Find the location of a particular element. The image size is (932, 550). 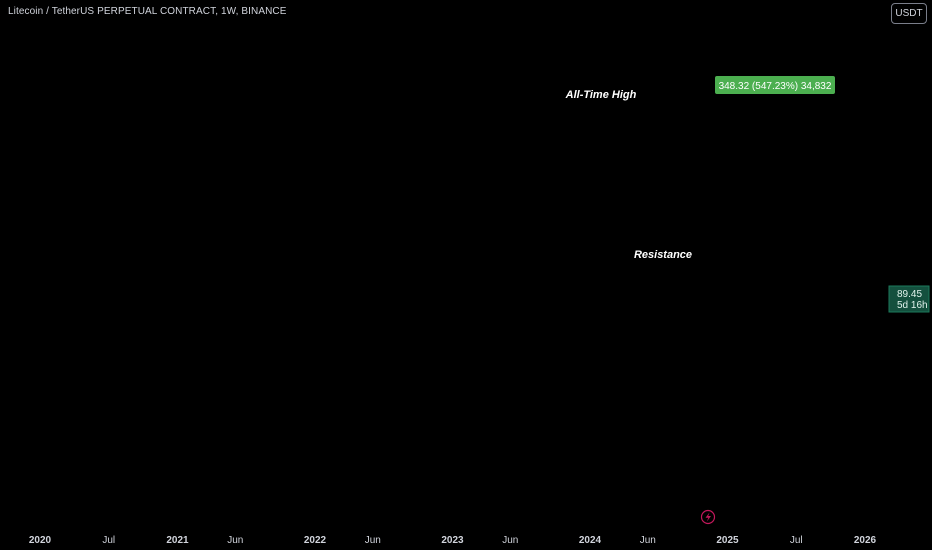

time-tick-label: 2021 is located at coordinates (177, 540).